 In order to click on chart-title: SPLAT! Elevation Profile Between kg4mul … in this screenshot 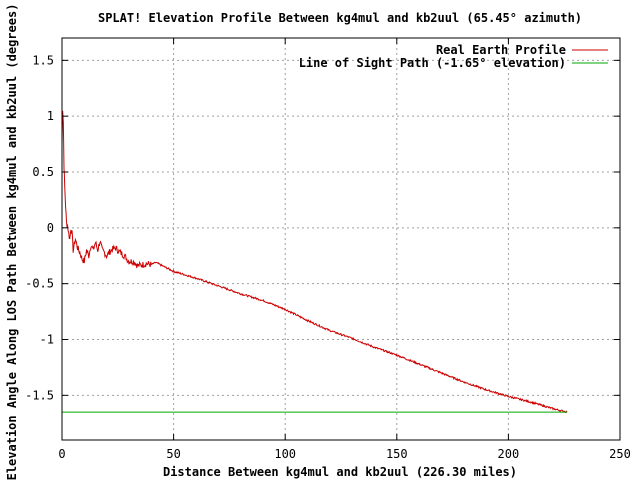, I will do `click(340, 18)`.